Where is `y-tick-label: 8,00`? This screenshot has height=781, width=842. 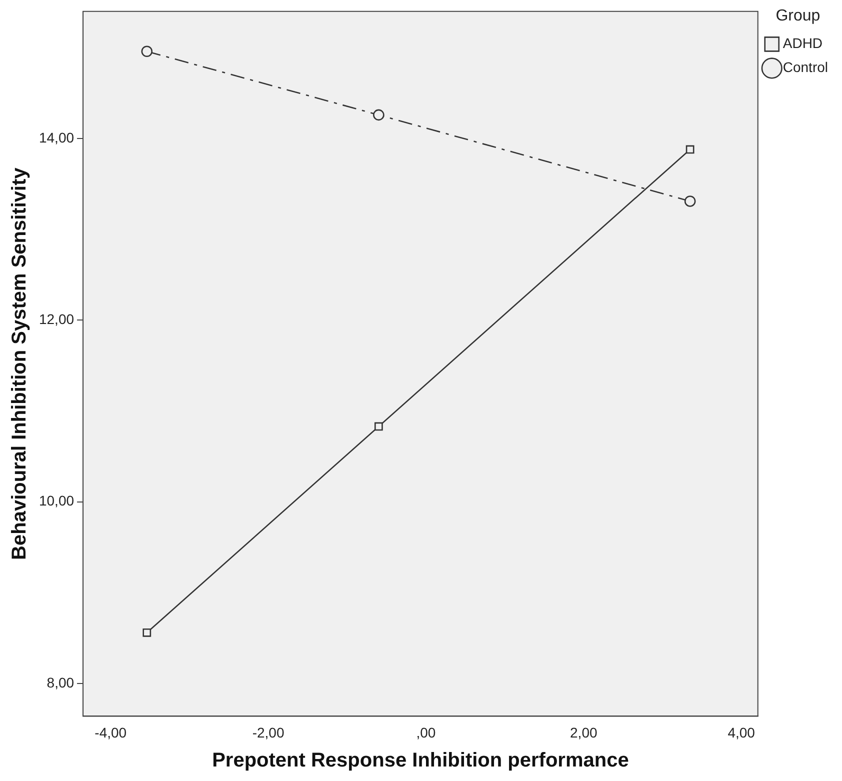 y-tick-label: 8,00 is located at coordinates (60, 682).